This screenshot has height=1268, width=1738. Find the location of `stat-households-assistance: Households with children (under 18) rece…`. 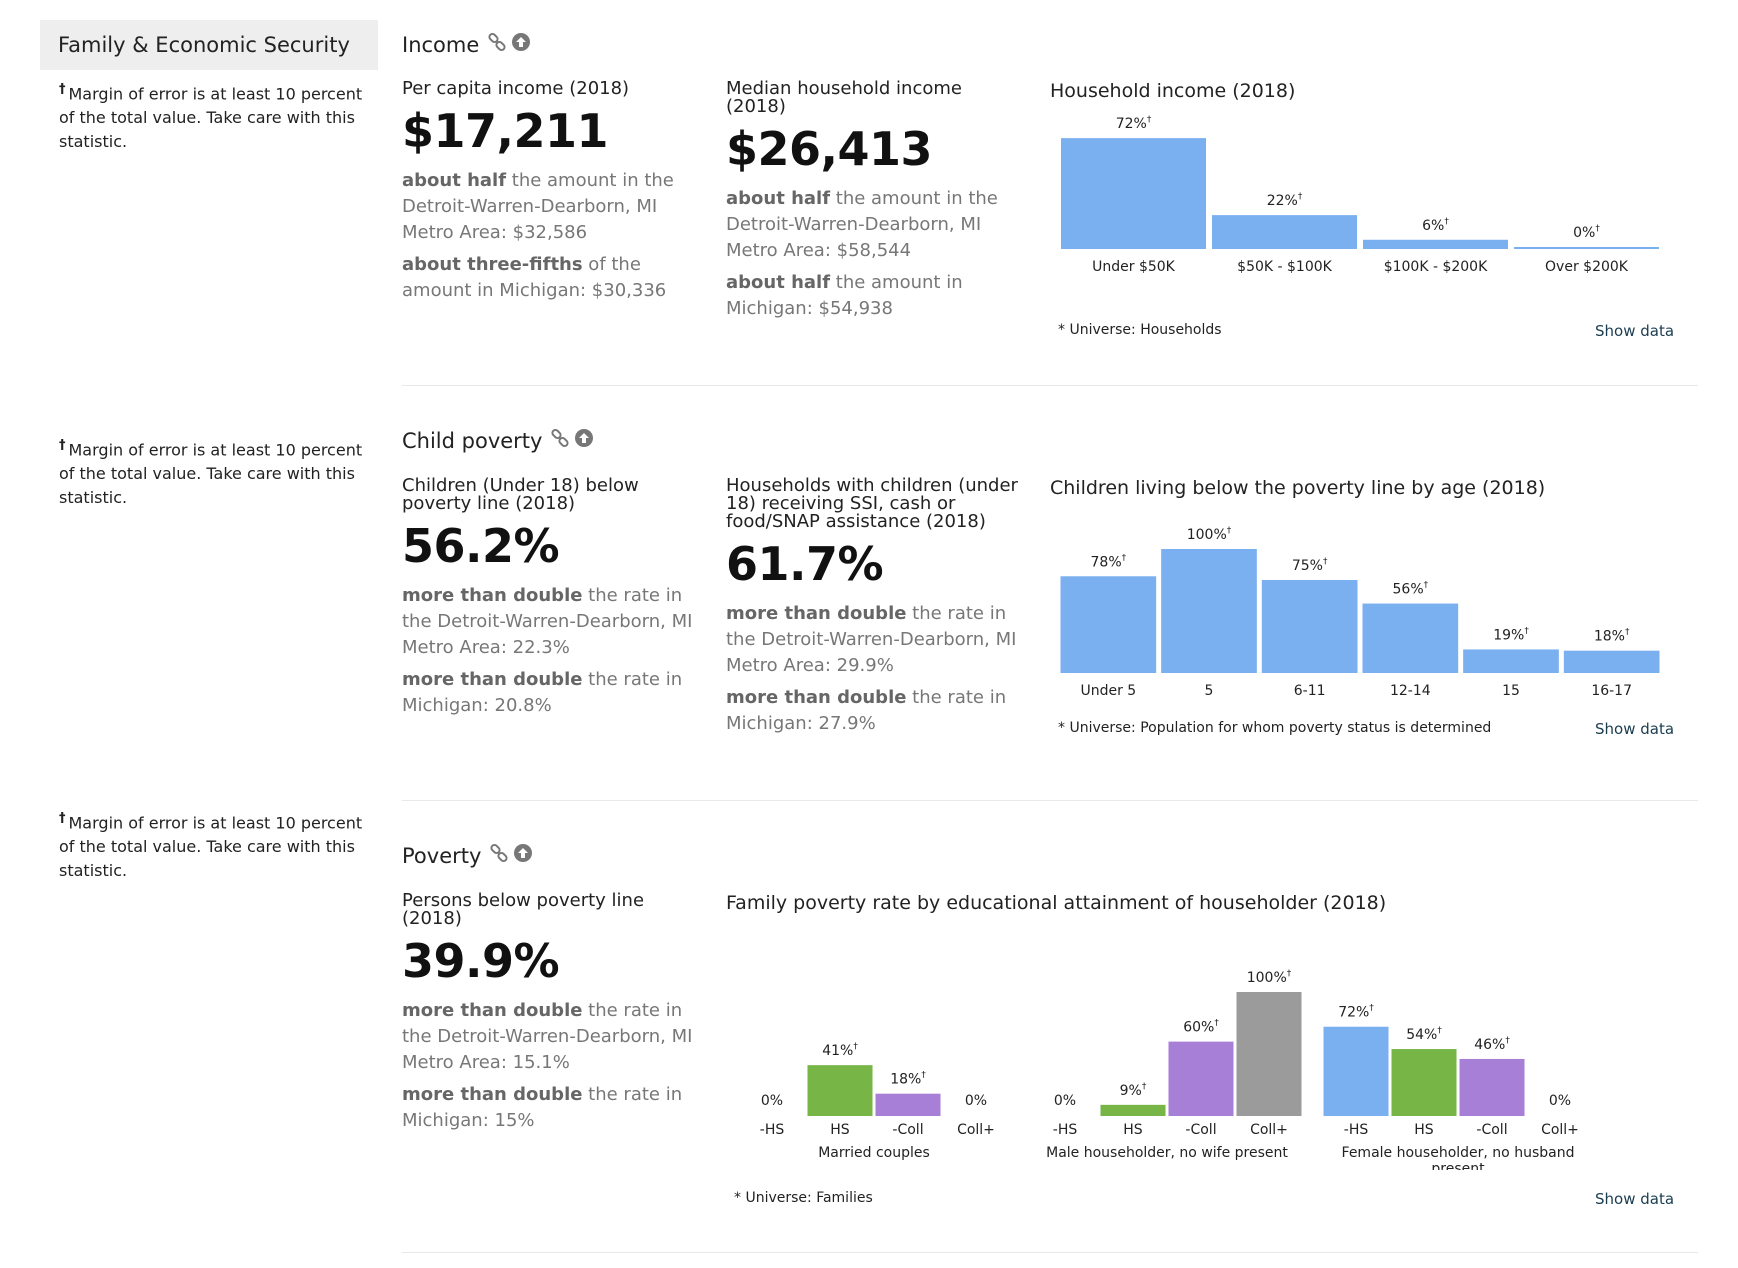

stat-households-assistance: Households with children (under 18) rece… is located at coordinates (876, 607).